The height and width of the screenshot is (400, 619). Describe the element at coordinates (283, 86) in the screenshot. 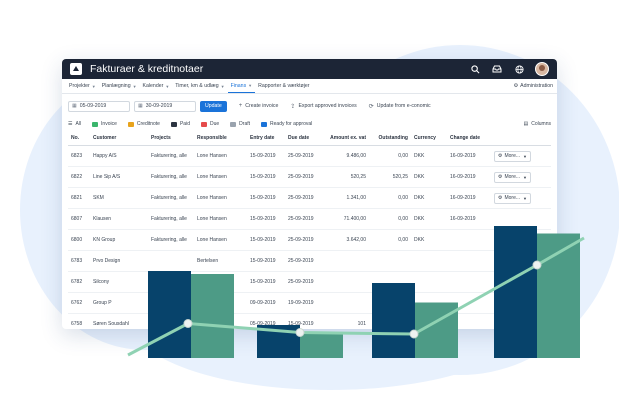

I see `menu-item-5: Rapporter & værktøjer` at that location.